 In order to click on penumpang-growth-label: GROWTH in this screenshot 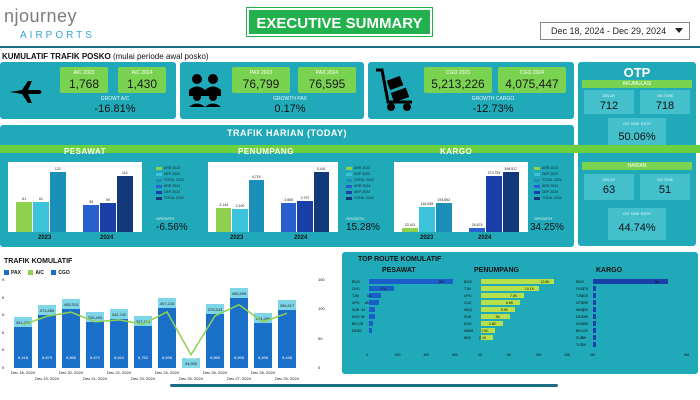, I will do `click(355, 218)`.